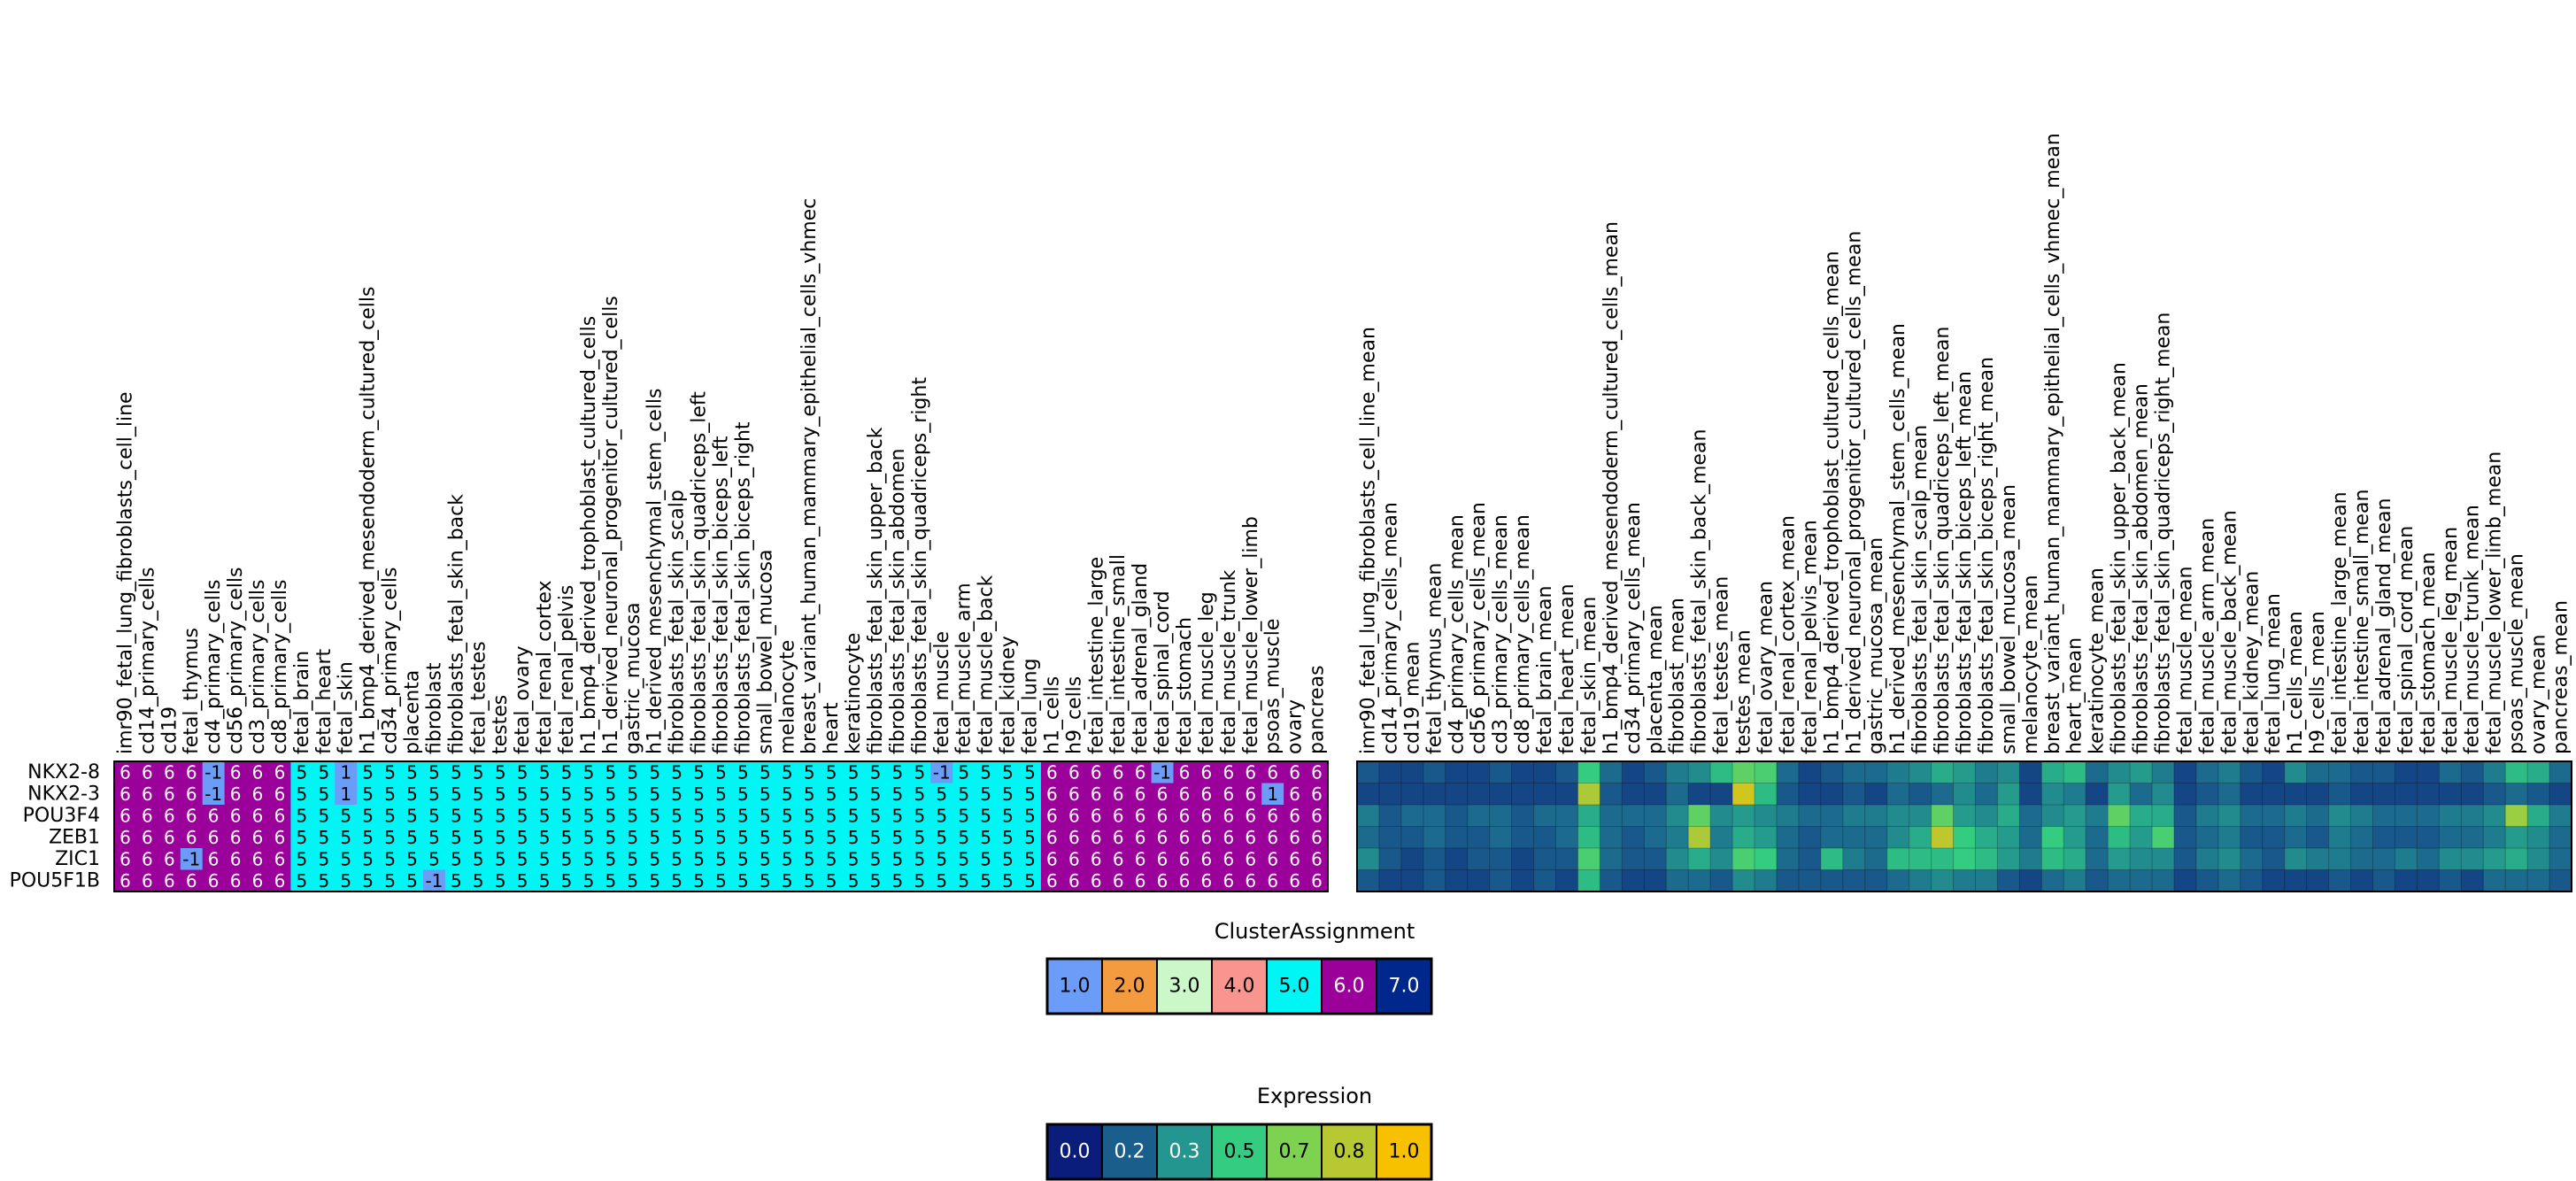 Image resolution: width=2576 pixels, height=1181 pixels. What do you see at coordinates (2318, 683) in the screenshot?
I see `column-label: h9_cells_mean` at bounding box center [2318, 683].